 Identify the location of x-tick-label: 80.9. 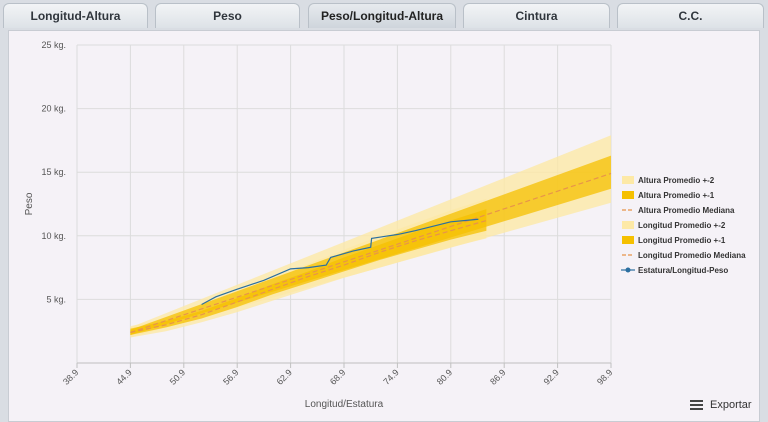
(444, 376).